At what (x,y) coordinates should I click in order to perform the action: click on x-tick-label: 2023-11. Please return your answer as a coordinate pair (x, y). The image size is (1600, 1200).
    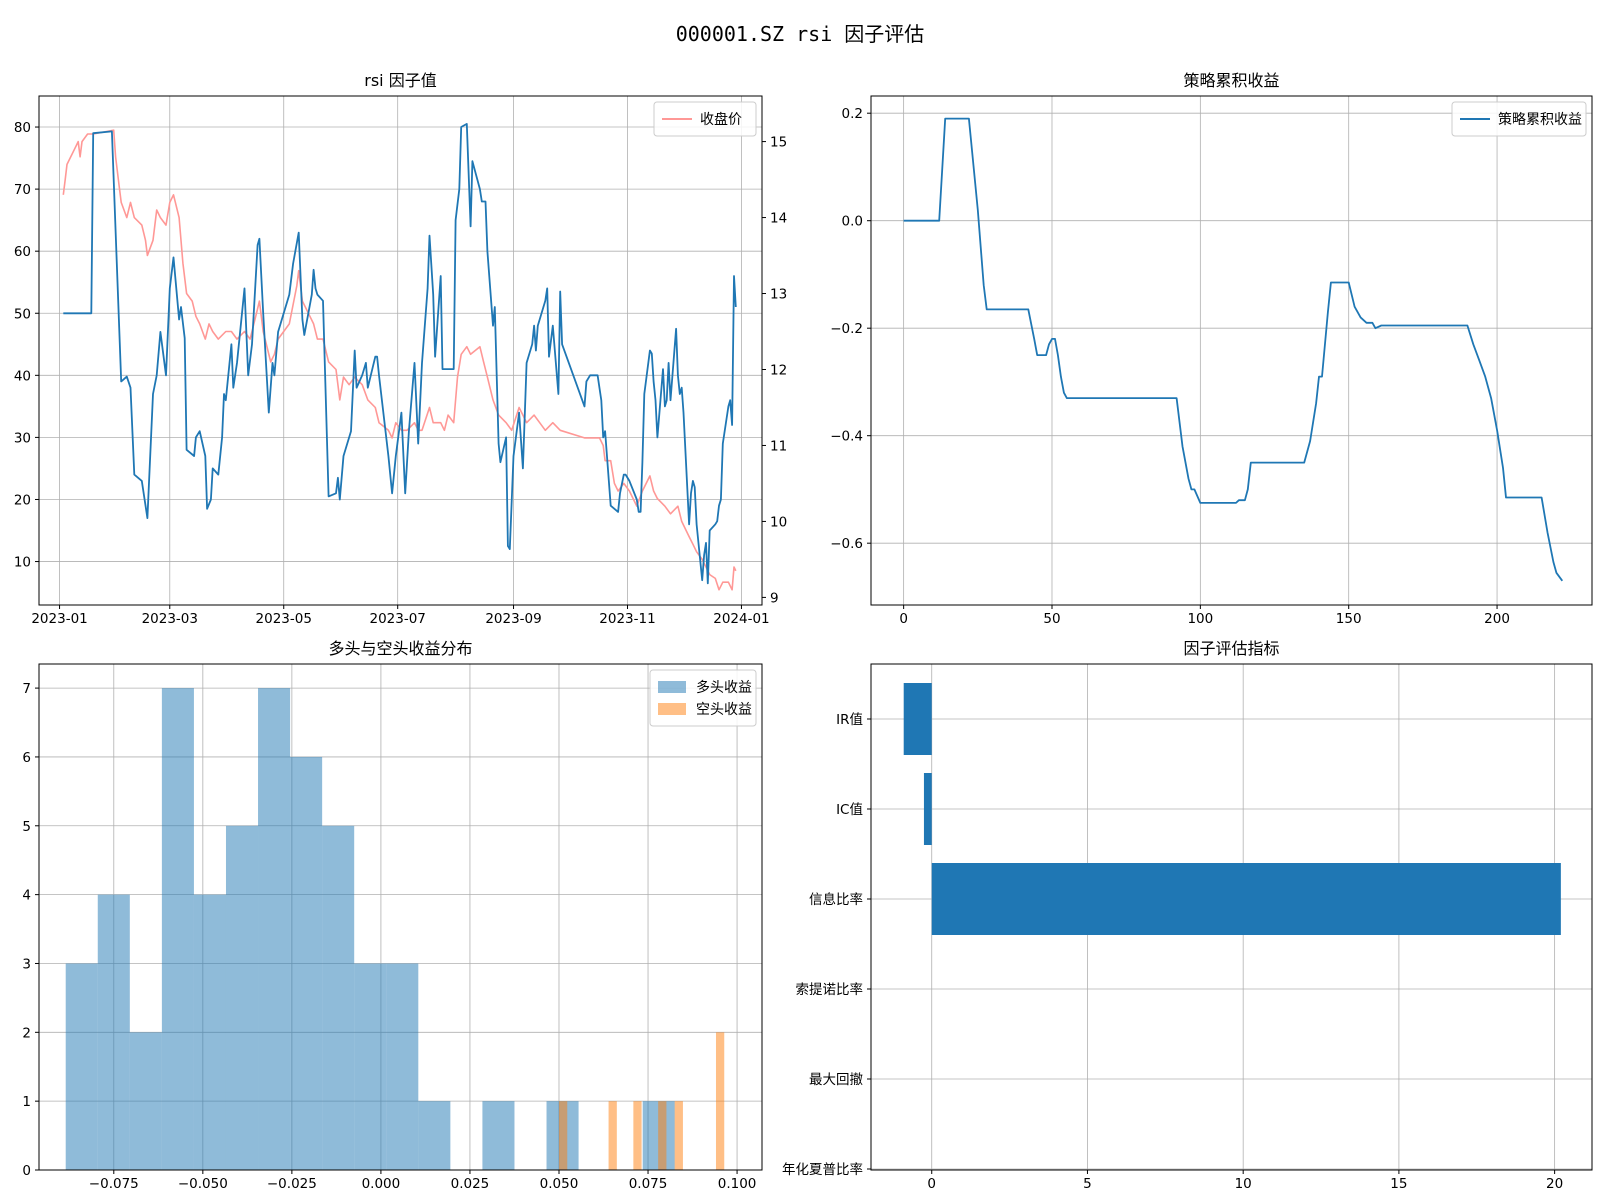
    Looking at the image, I should click on (627, 619).